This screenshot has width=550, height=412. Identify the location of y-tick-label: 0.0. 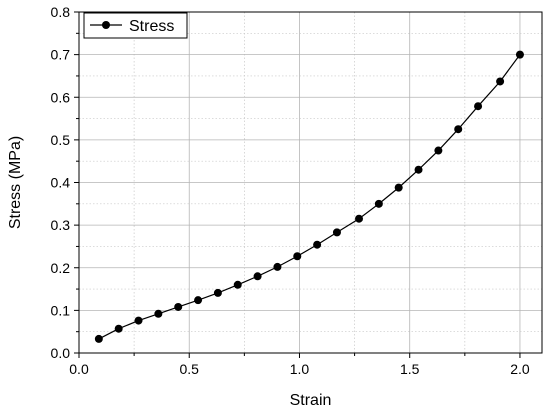
(61, 353).